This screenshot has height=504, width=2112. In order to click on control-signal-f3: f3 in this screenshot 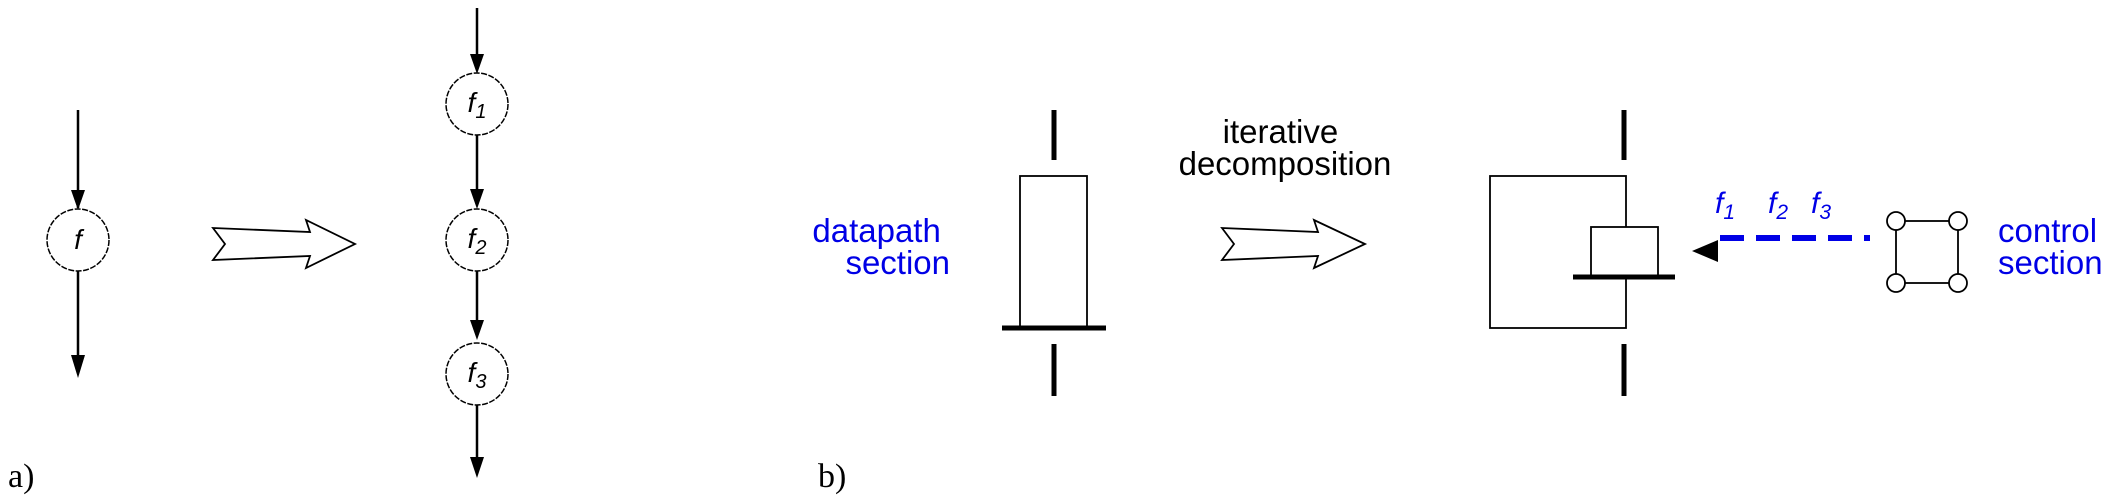, I will do `click(1821, 205)`.